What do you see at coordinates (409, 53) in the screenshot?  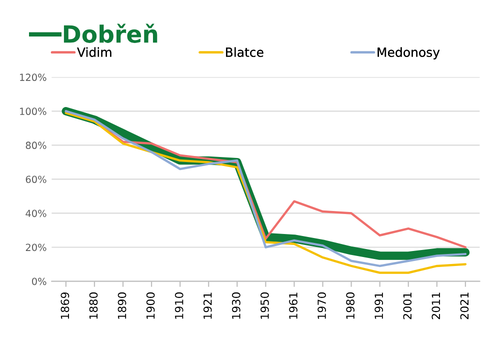 I see `legend-label: Medonosy` at bounding box center [409, 53].